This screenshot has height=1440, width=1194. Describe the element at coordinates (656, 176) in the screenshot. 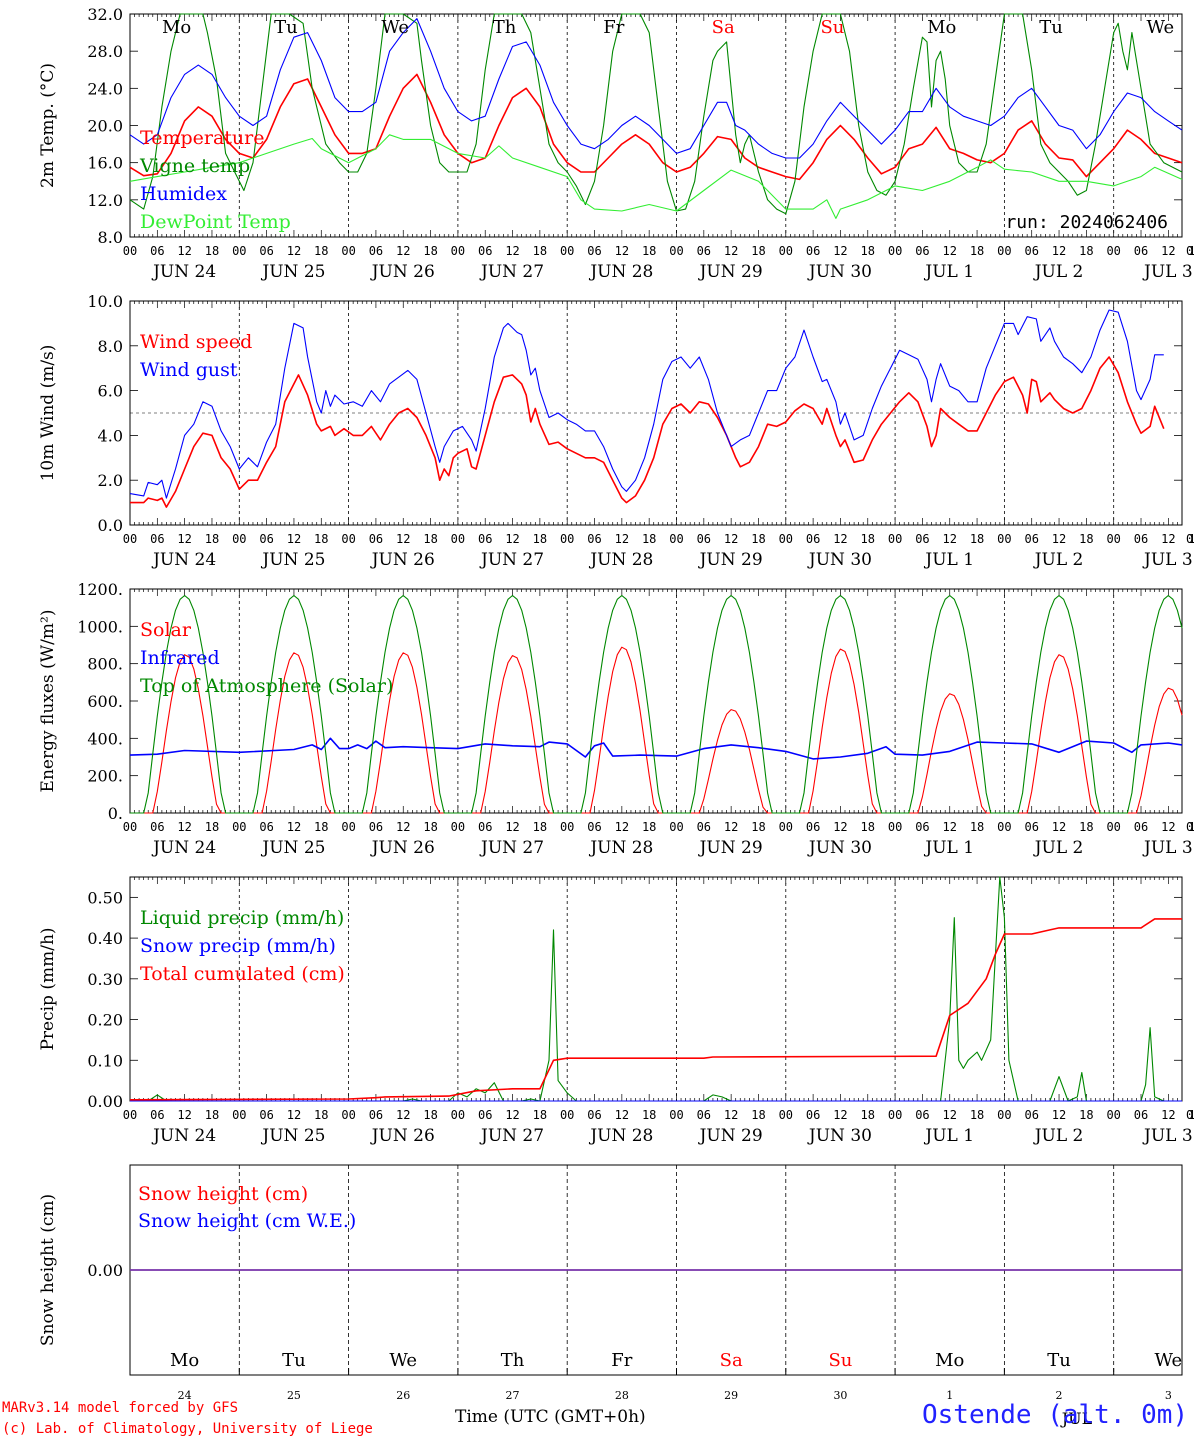

I see `series-line-dewpoint-temp` at that location.